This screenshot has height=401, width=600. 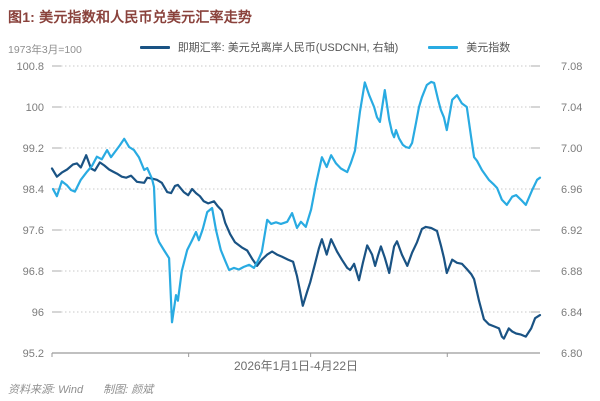 What do you see at coordinates (45, 50) in the screenshot?
I see `axis-unit-note: 1973年3月=100` at bounding box center [45, 50].